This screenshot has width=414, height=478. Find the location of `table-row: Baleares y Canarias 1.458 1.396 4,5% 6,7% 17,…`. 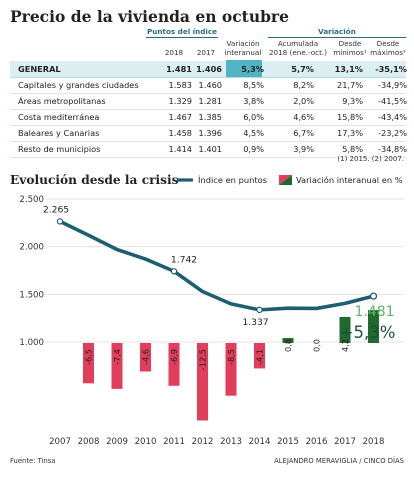

table-row: Baleares y Canarias 1.458 1.396 4,5% 6,7% 17,… is located at coordinates (208, 133).